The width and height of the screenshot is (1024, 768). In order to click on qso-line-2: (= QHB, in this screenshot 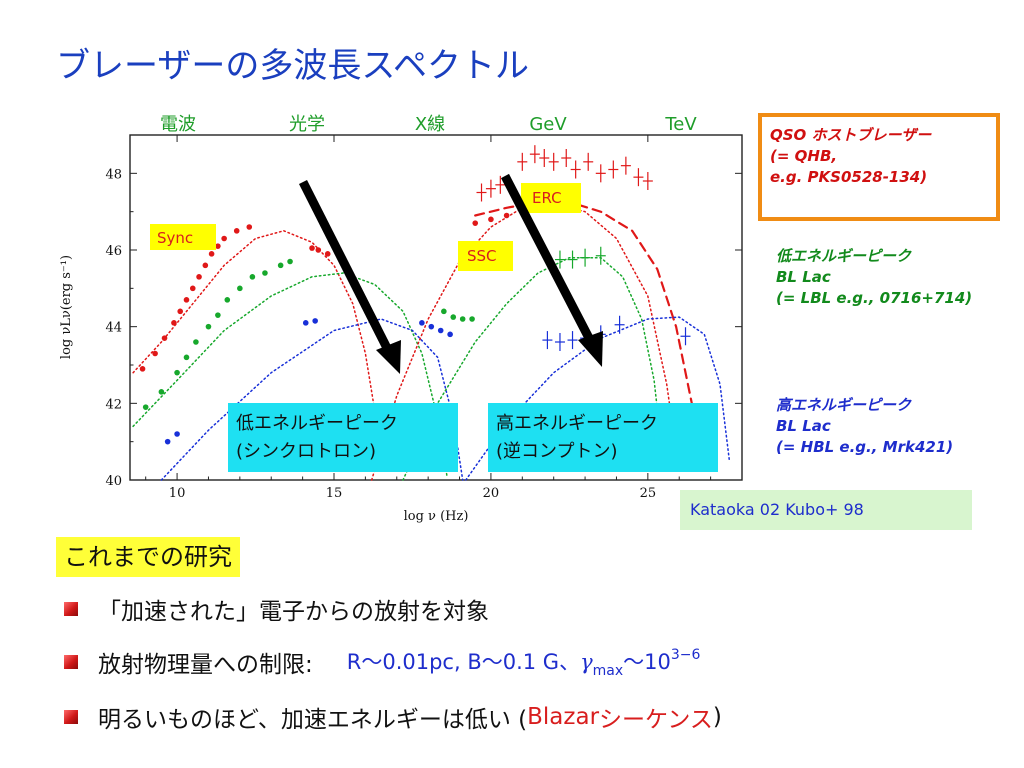, I will do `click(804, 156)`.